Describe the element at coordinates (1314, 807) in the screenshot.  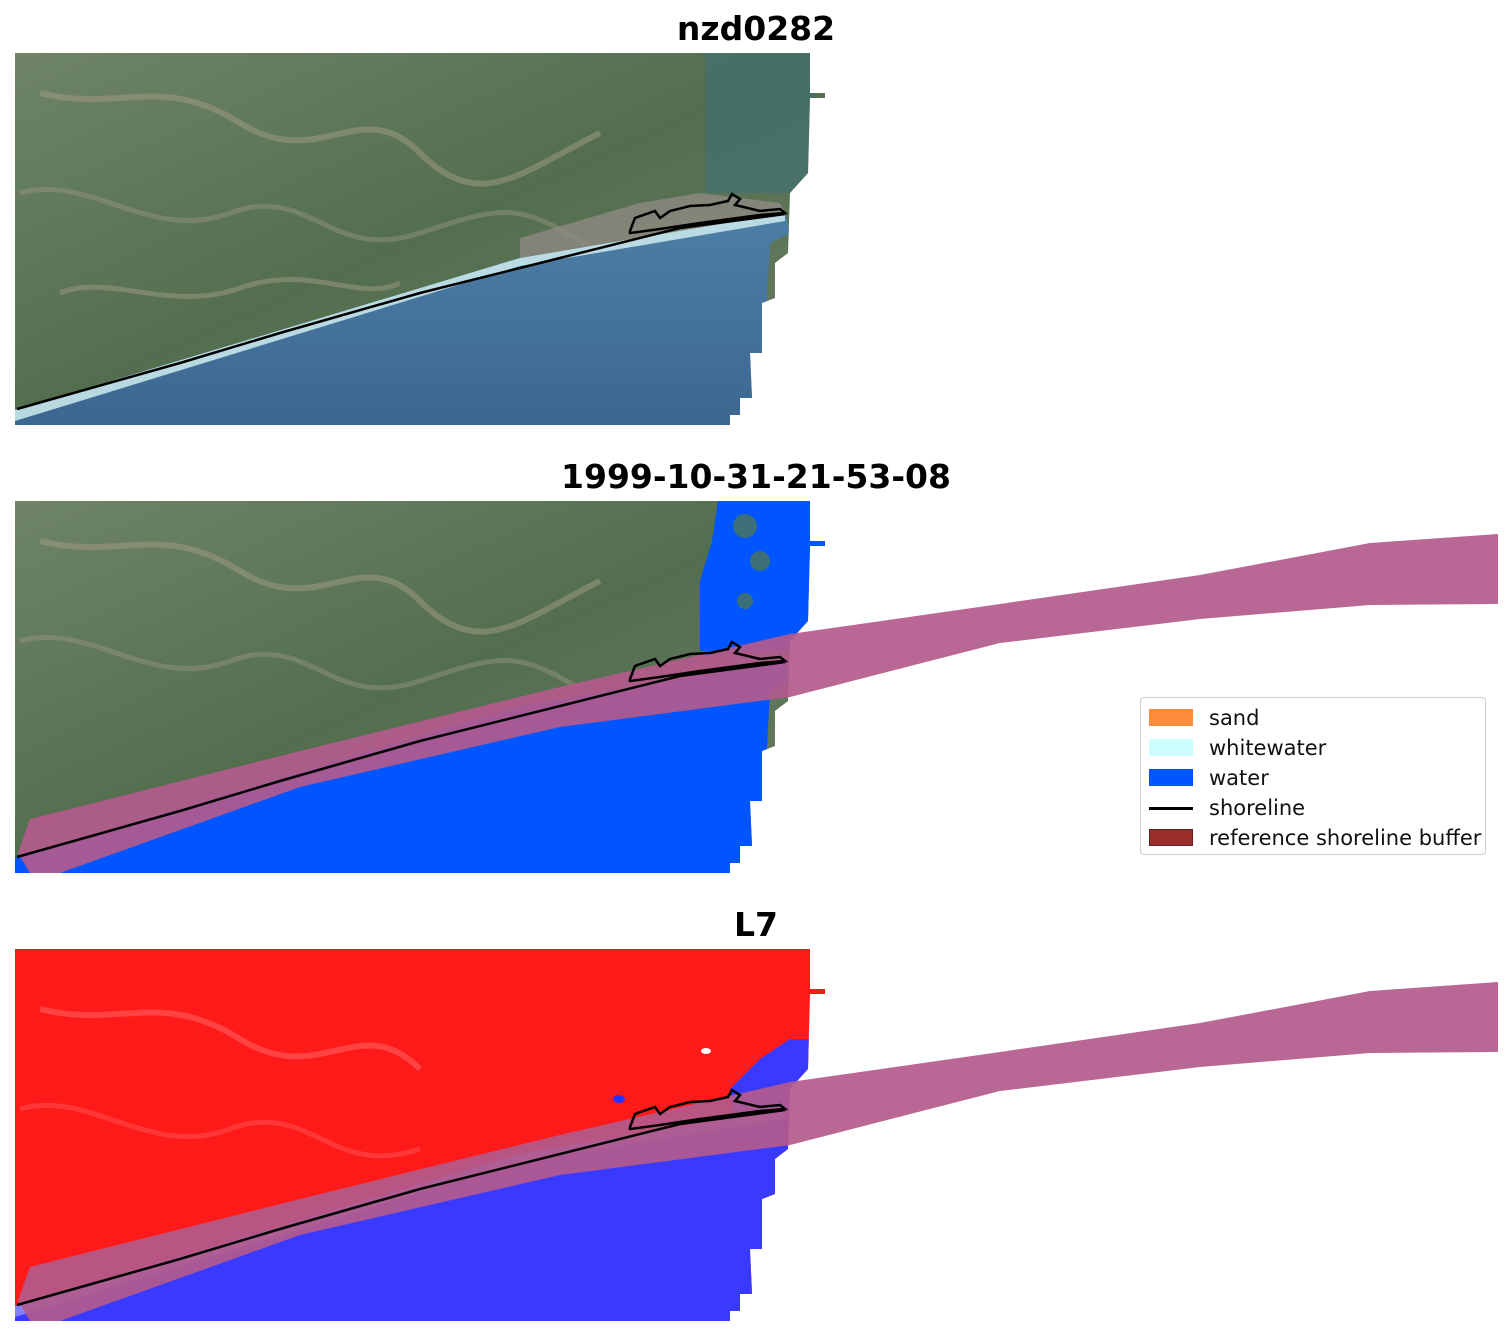
I see `legend-item-shoreline: shoreline` at that location.